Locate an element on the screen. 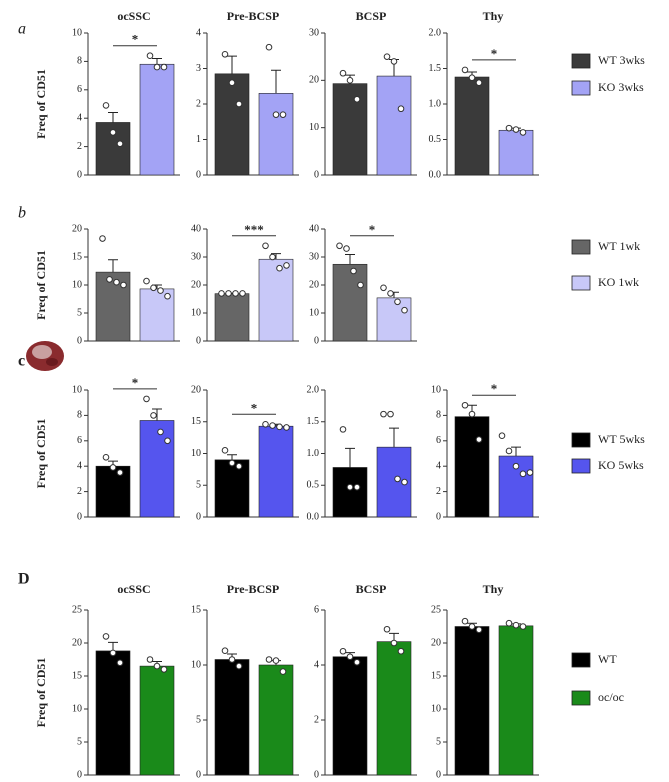 The height and width of the screenshot is (782, 669). legend-label: KO 5wks is located at coordinates (621, 465).